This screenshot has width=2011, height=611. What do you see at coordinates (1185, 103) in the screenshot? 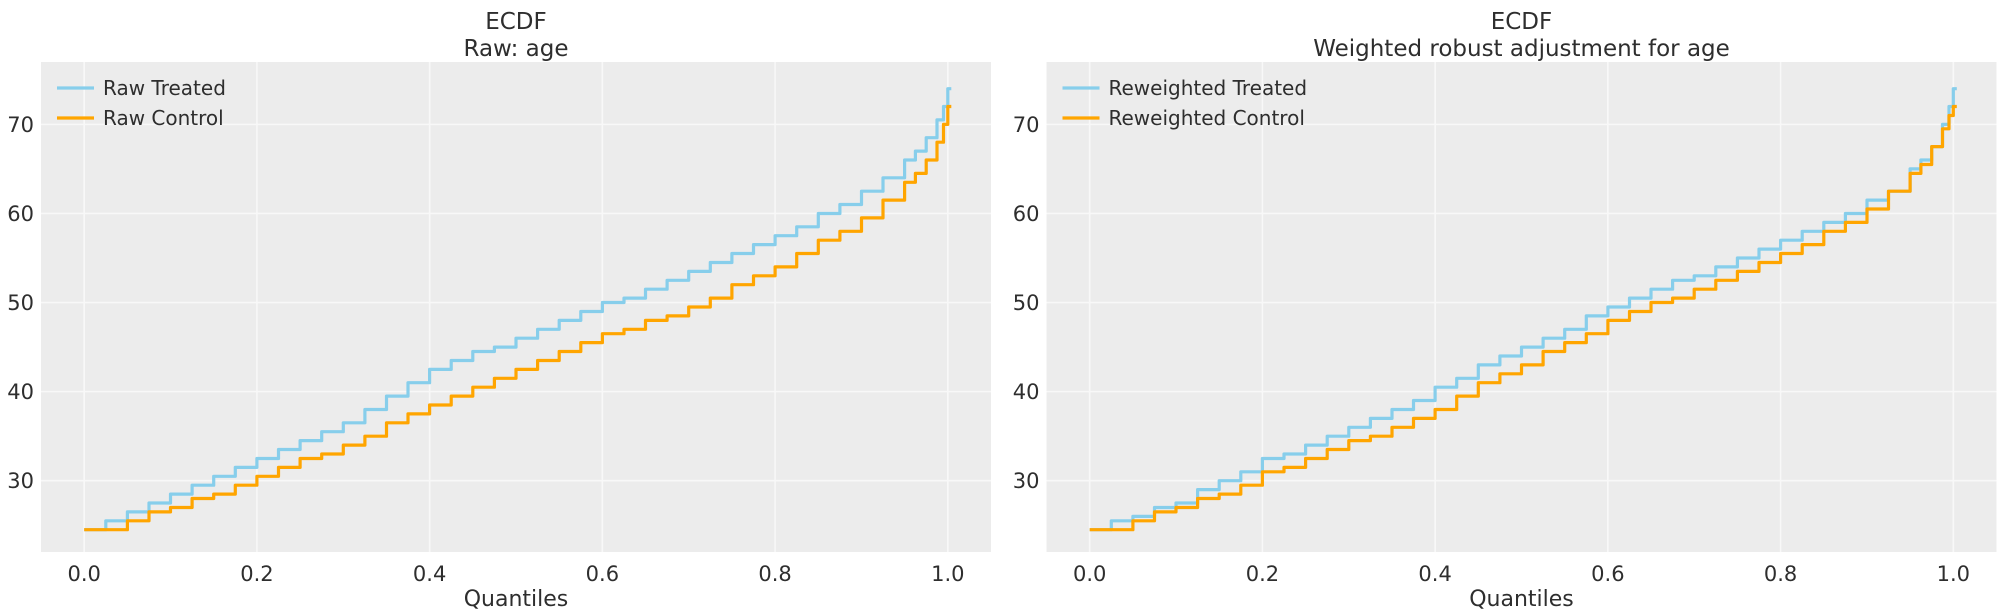
I see `legend: Reweighted Treated Reweighted Control` at bounding box center [1185, 103].